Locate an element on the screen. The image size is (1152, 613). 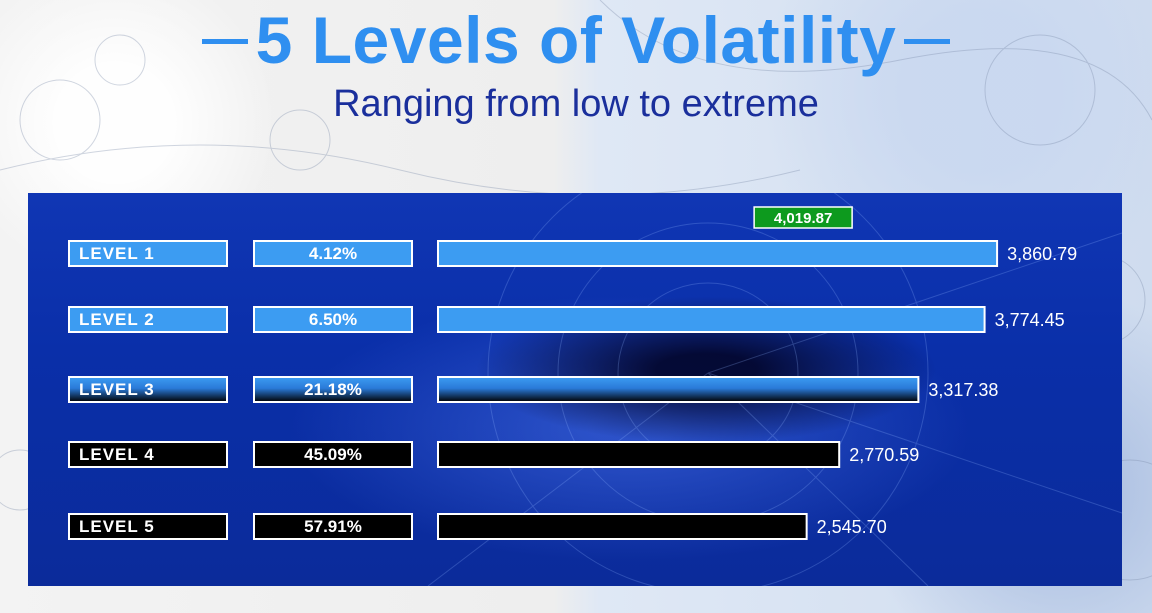
percentage-label: 57.91% is located at coordinates (333, 526).